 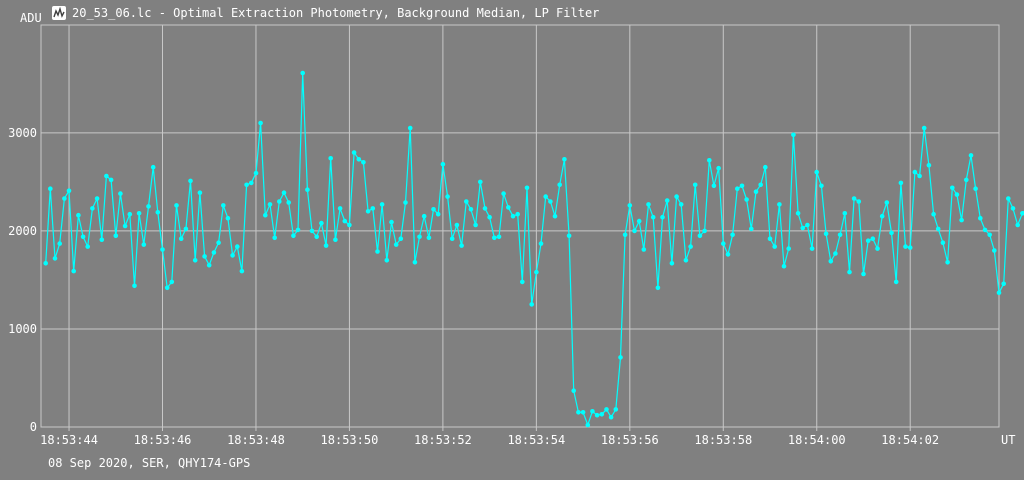 What do you see at coordinates (69, 440) in the screenshot?
I see `x-tick-label: 18:53:44` at bounding box center [69, 440].